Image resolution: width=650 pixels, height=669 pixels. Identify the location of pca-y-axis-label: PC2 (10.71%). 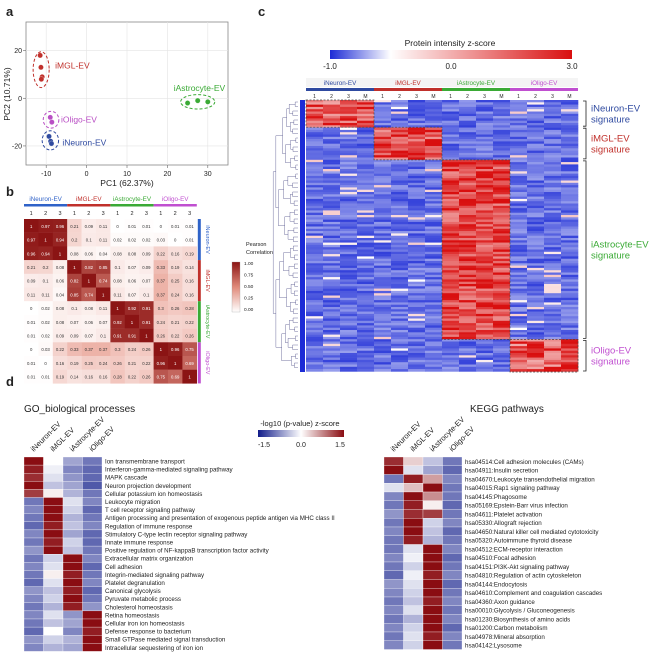
(7, 94).